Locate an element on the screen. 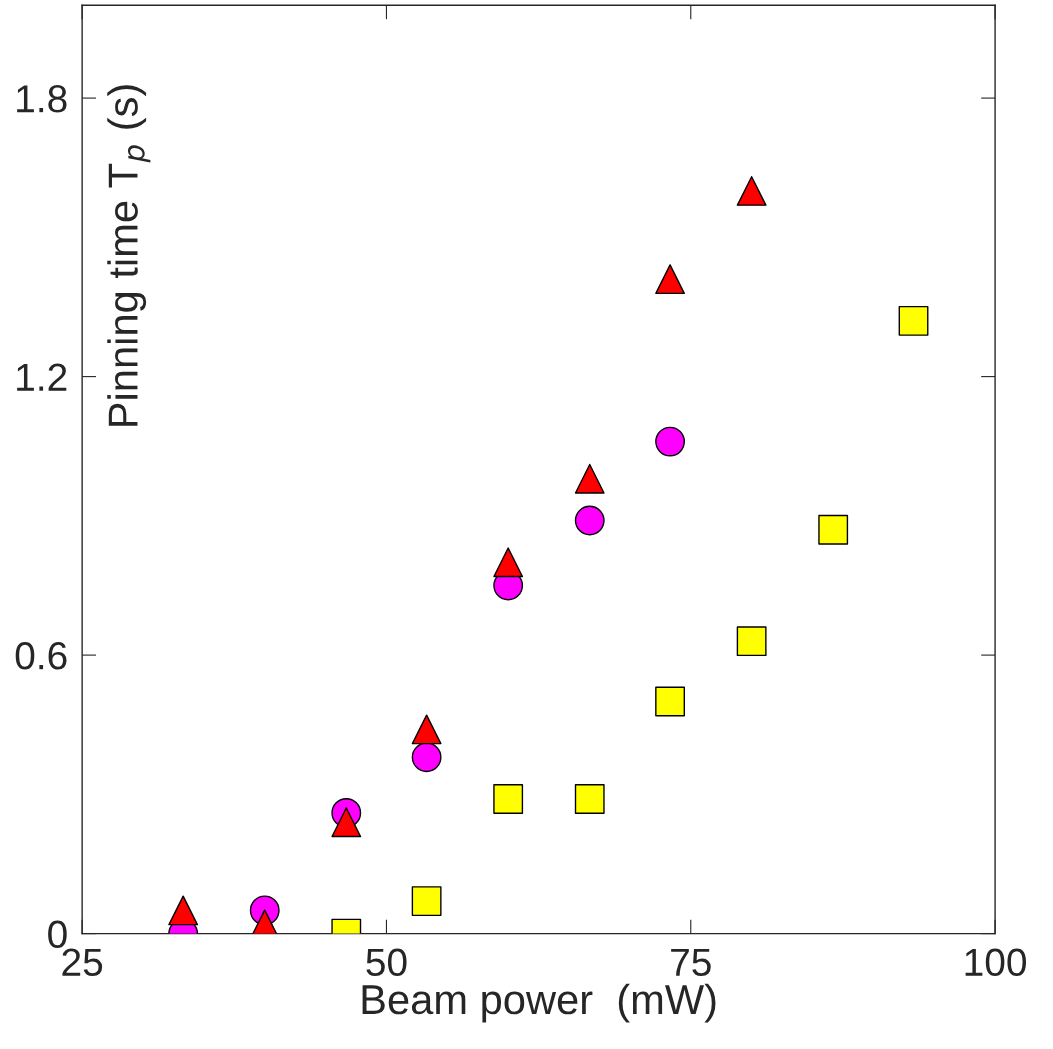  x-tick-label: 25 is located at coordinates (82, 962).